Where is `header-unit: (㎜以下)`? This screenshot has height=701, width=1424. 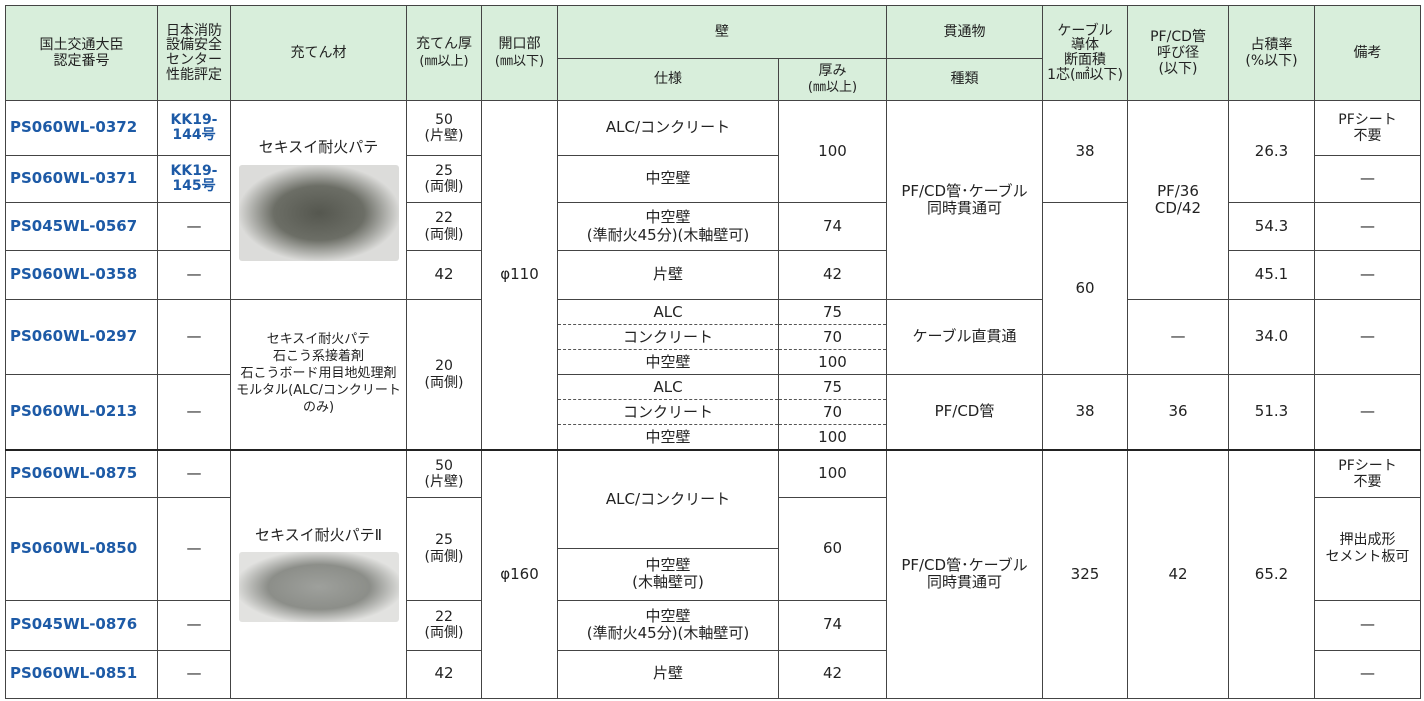
header-unit: (㎜以下) is located at coordinates (519, 61).